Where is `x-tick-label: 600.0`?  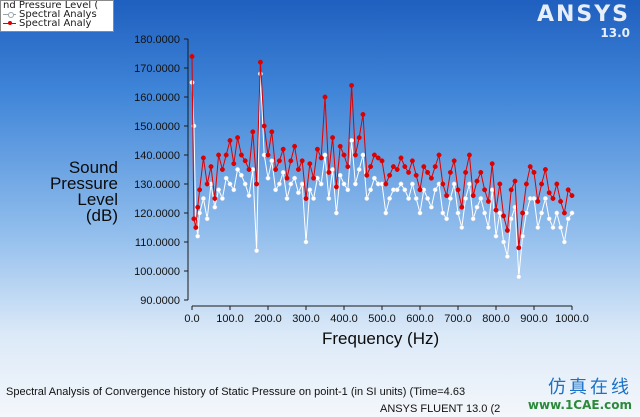 x-tick-label: 600.0 is located at coordinates (420, 319).